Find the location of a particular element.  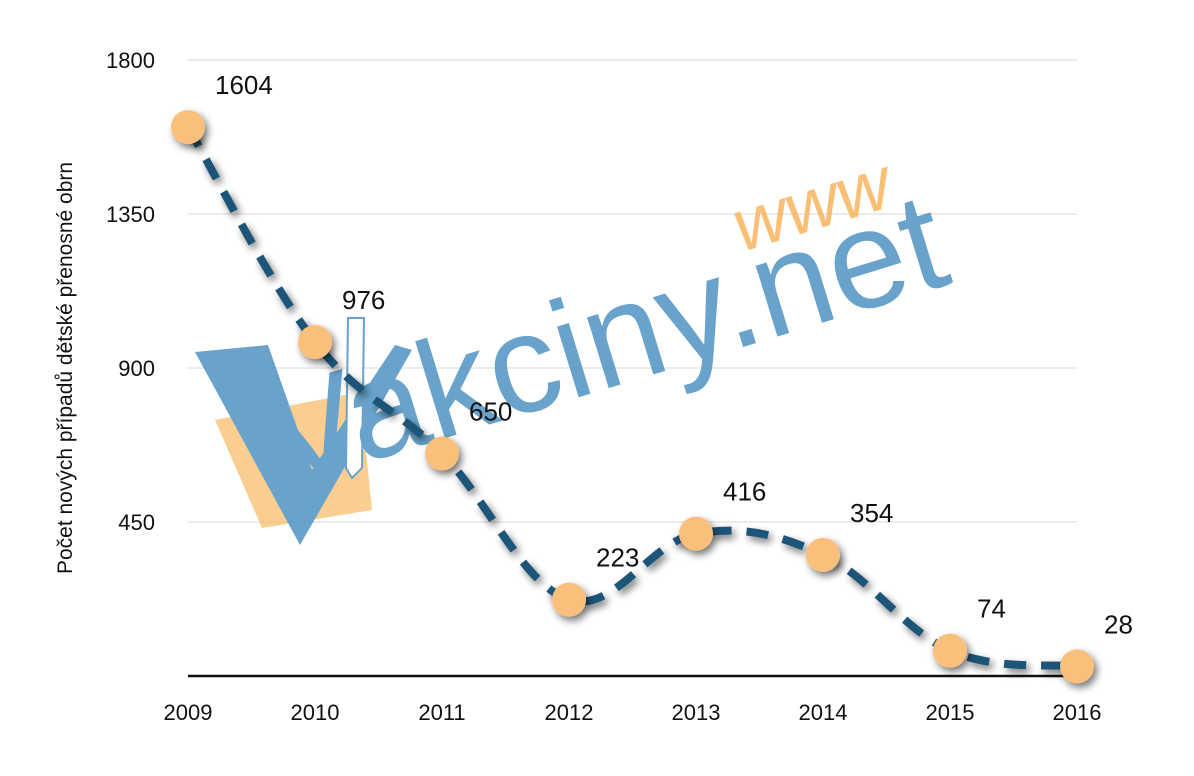

data-point-2016 is located at coordinates (1077, 666).